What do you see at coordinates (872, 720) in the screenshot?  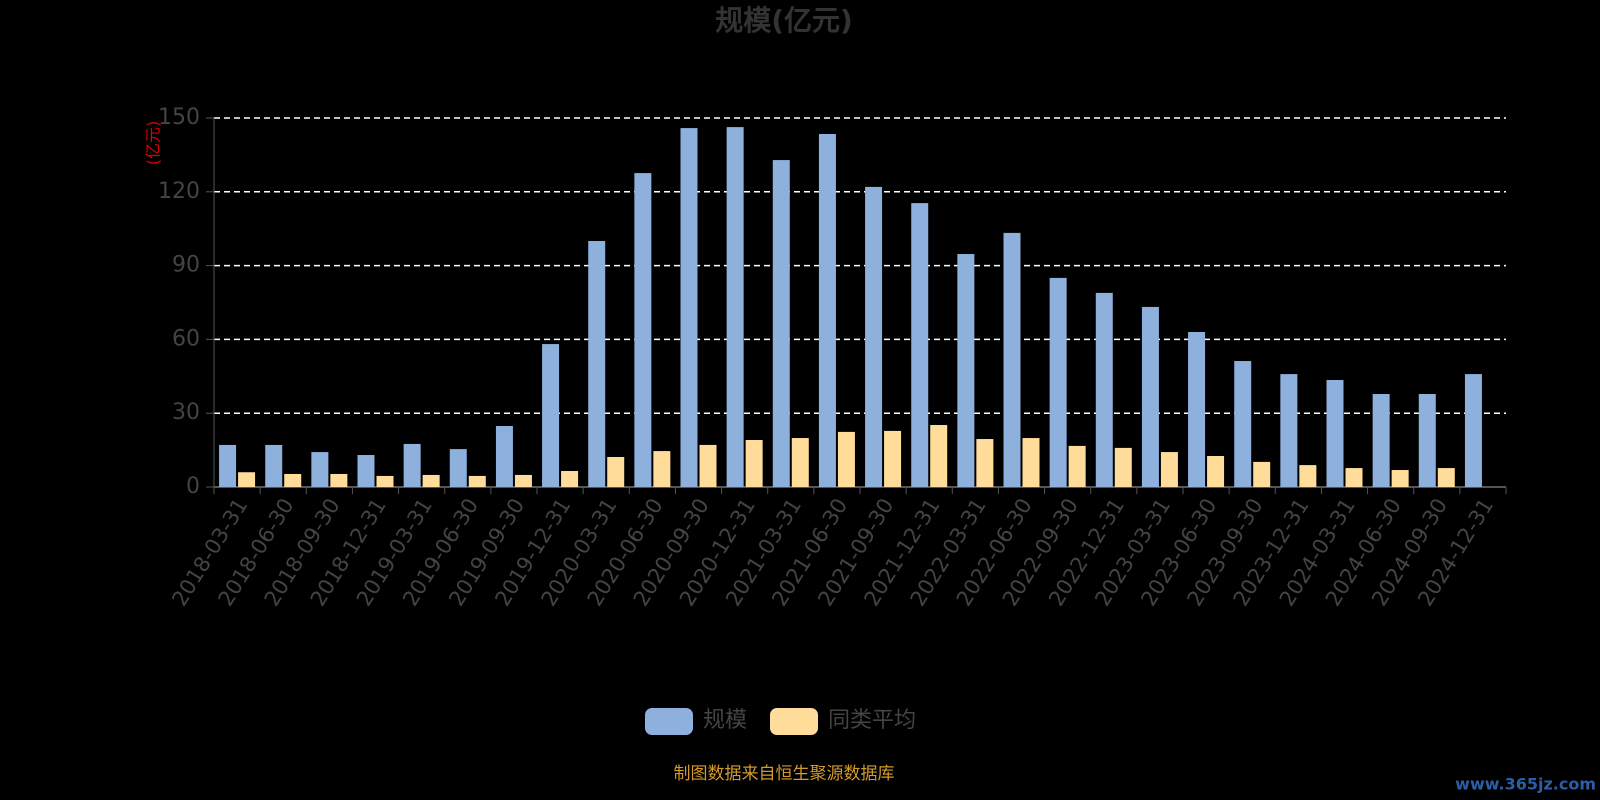 I see `legend-label: 同类平均` at bounding box center [872, 720].